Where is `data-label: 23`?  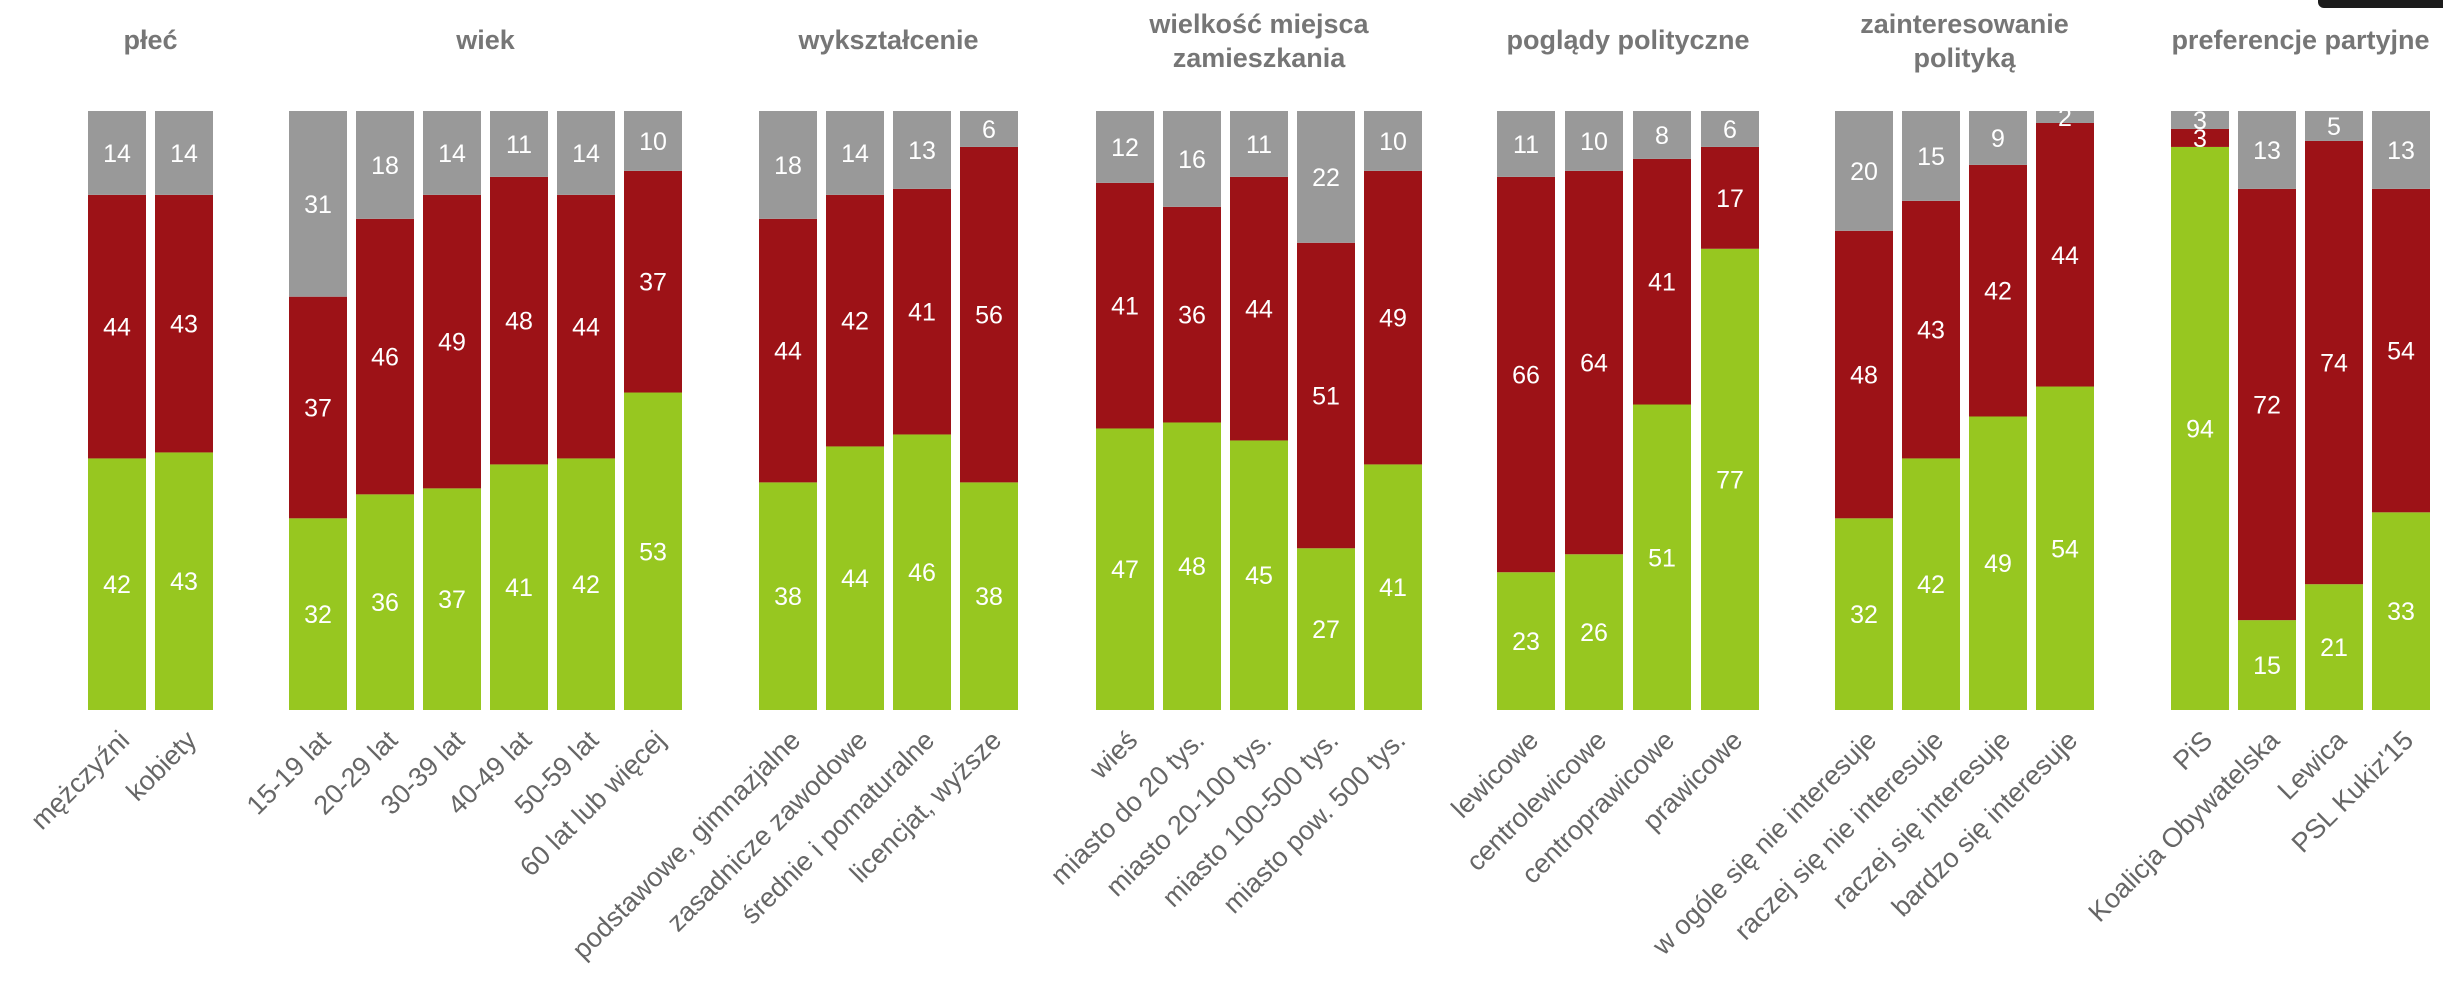
data-label: 23 is located at coordinates (1526, 642).